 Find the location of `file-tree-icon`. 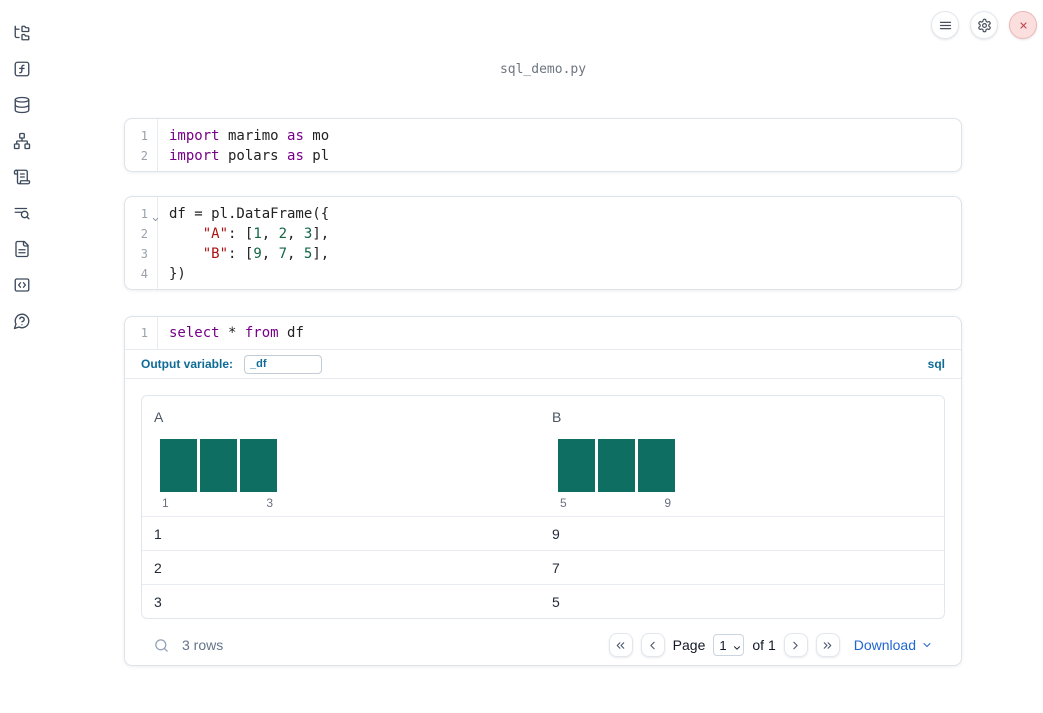

file-tree-icon is located at coordinates (22, 33).